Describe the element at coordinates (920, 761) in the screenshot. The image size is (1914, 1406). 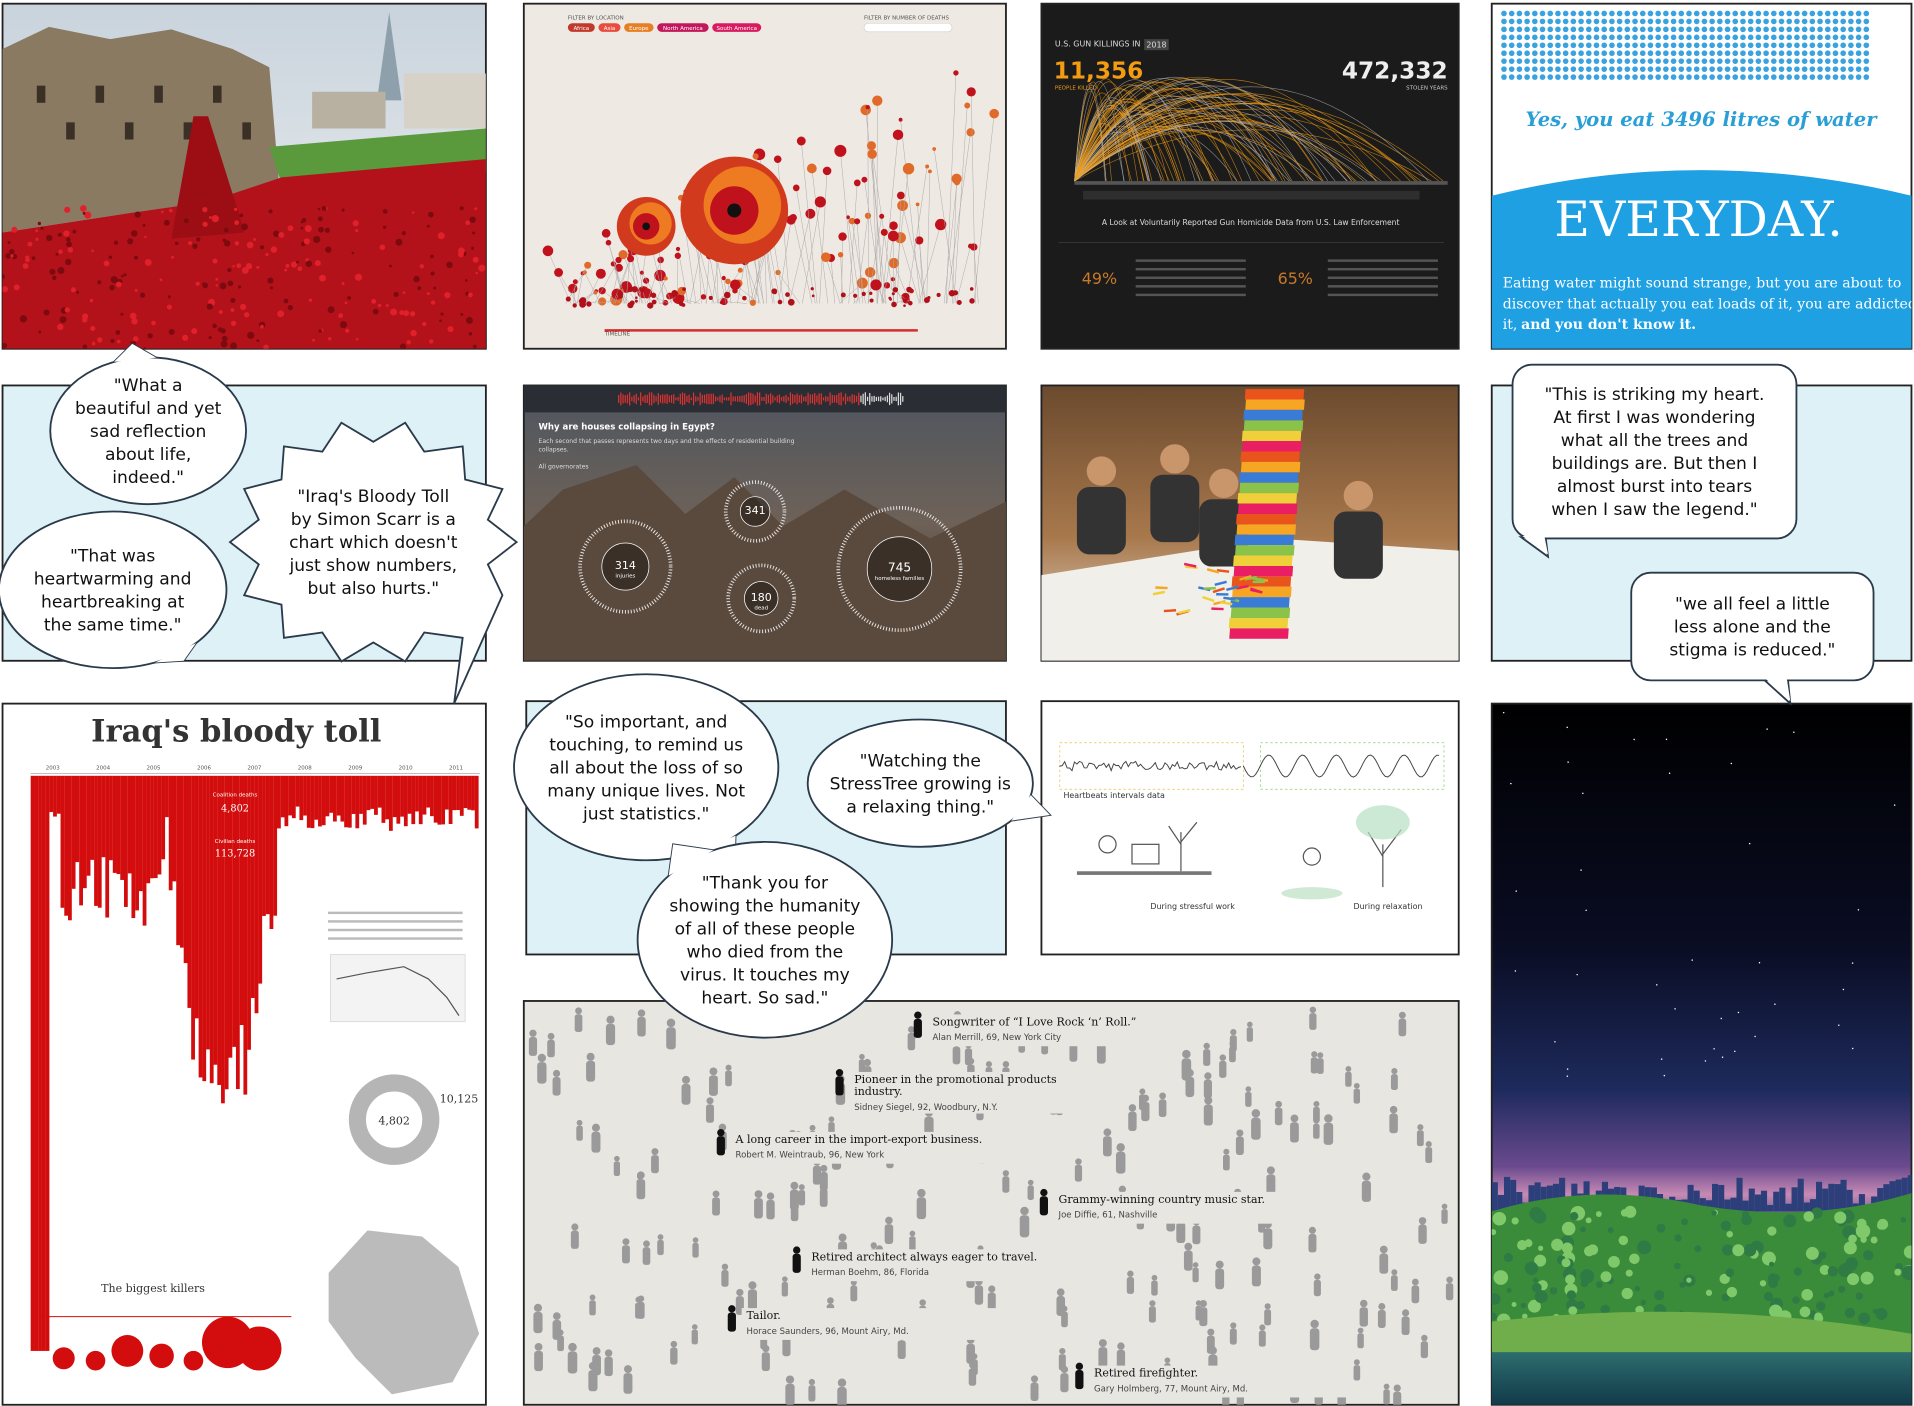
I see `bubble-text: "Watching the` at that location.